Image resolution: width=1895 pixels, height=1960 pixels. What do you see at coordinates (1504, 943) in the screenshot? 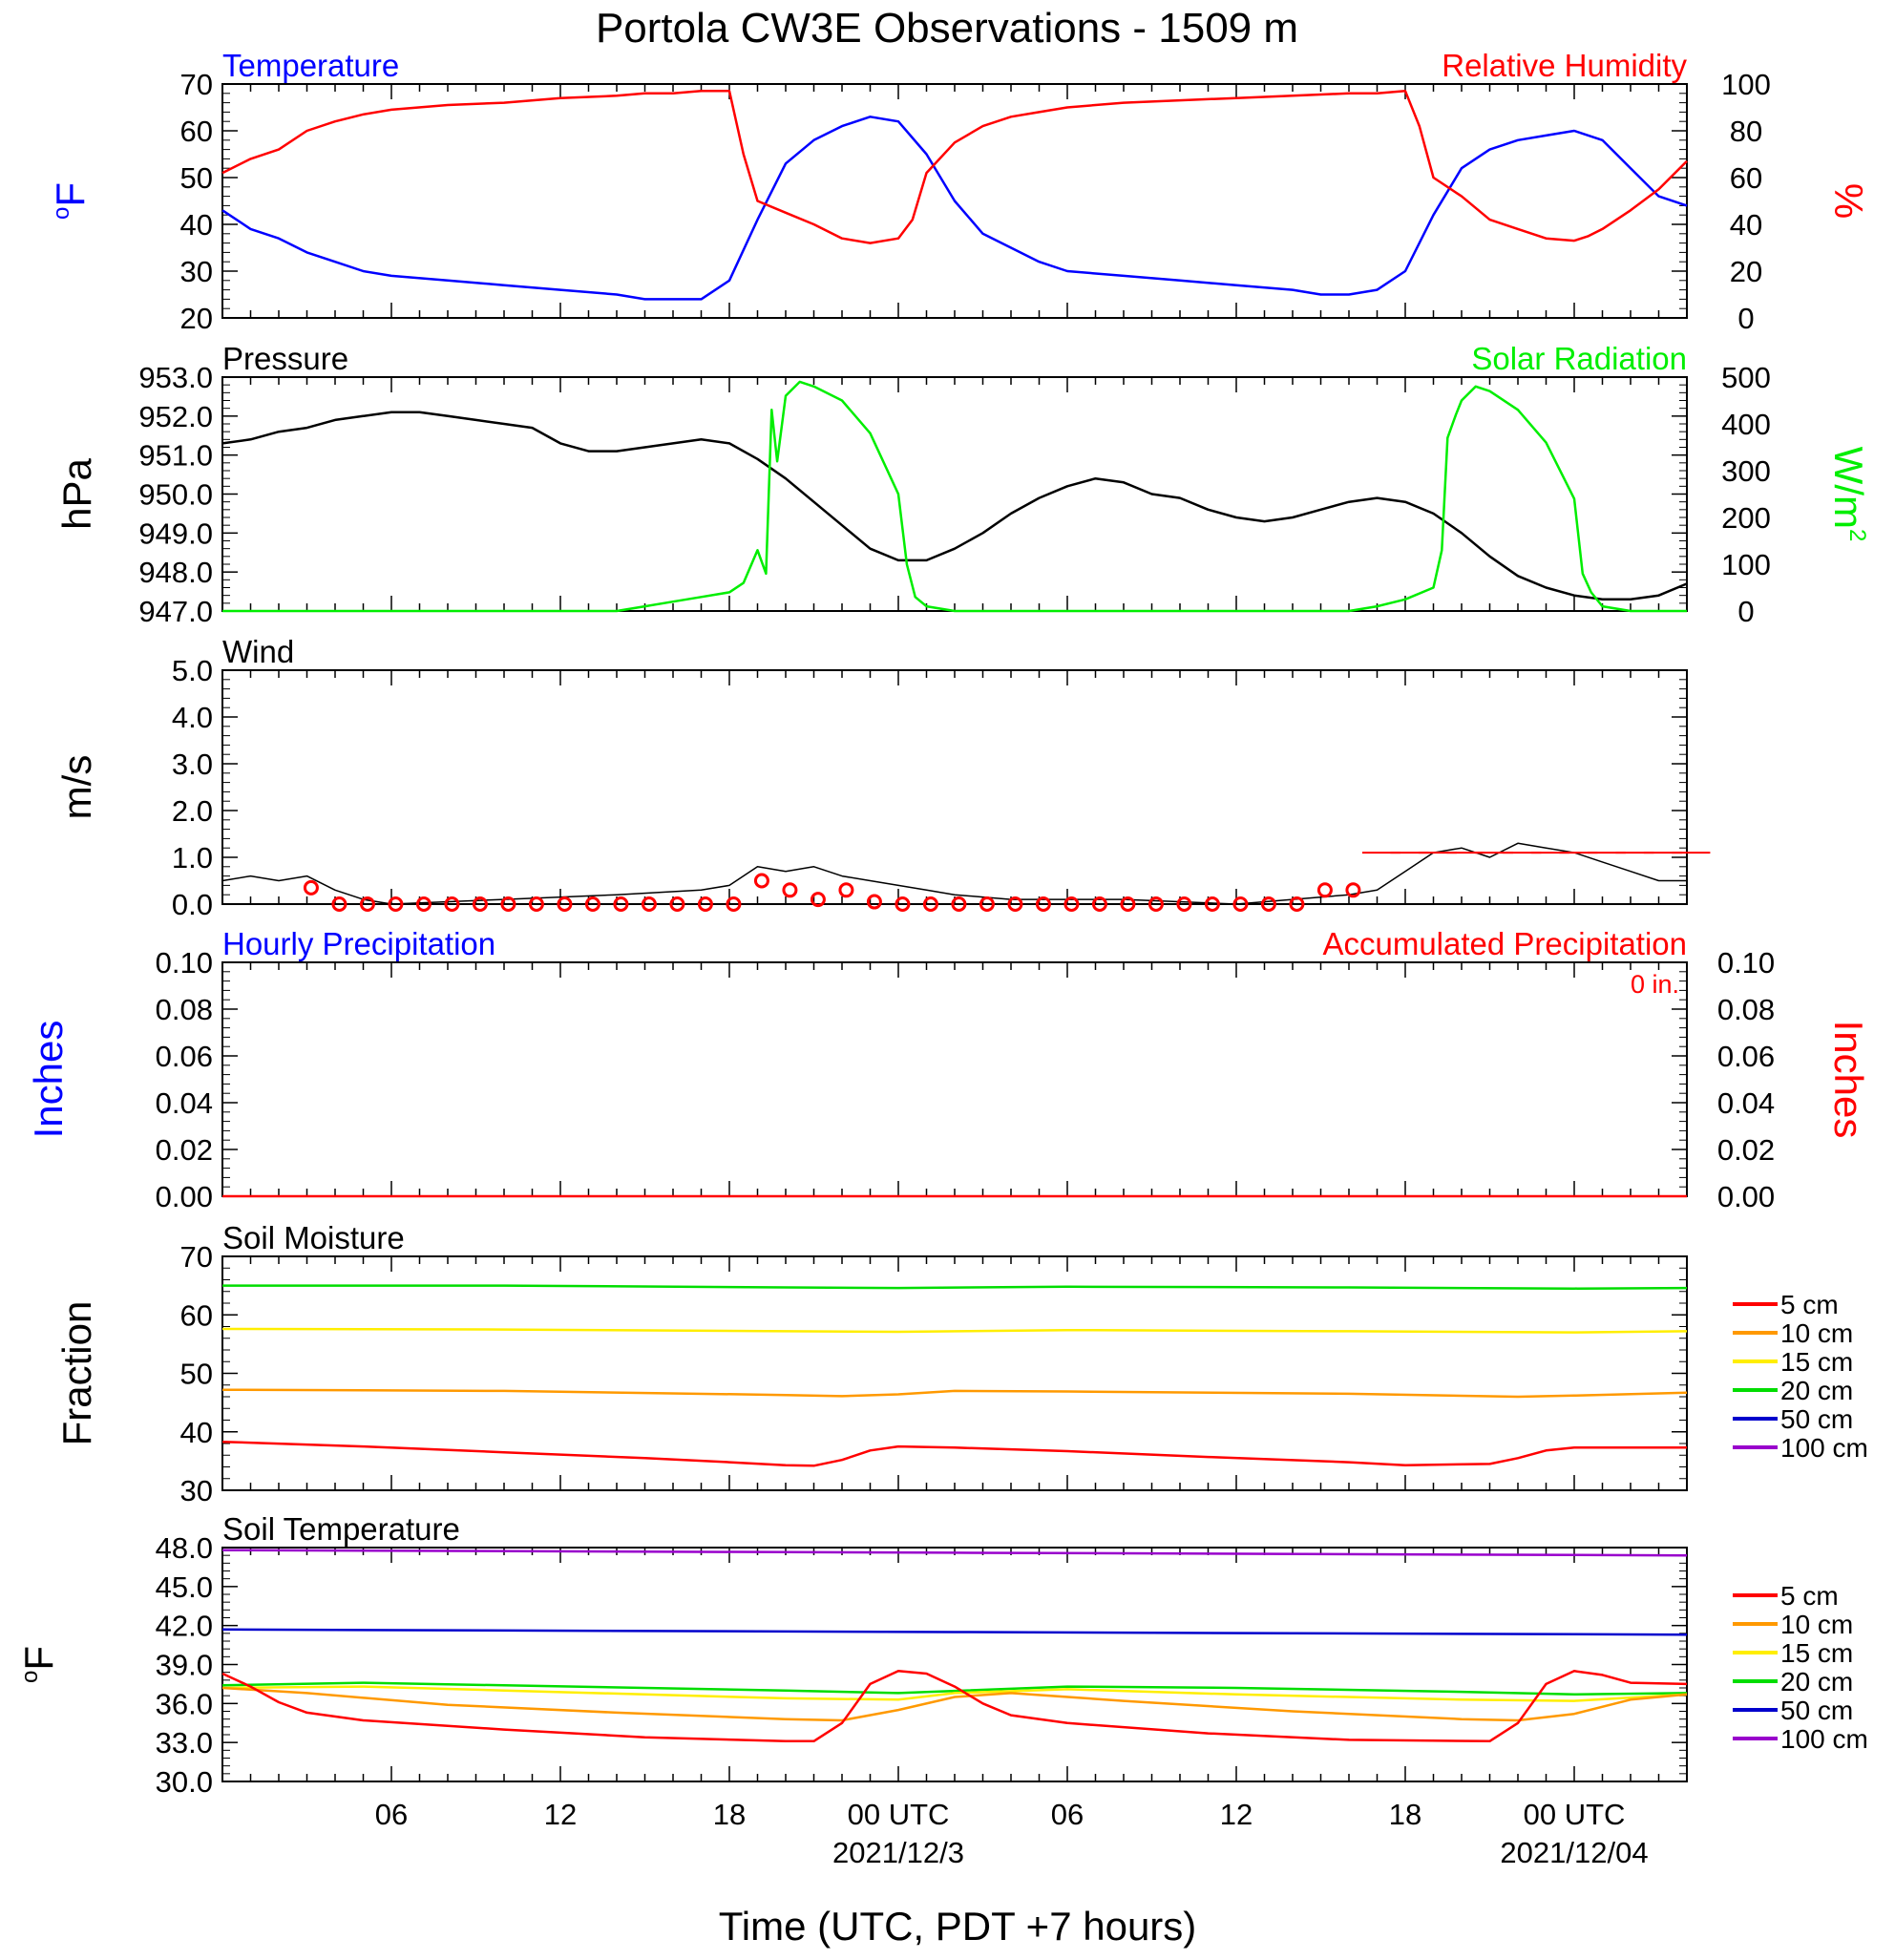
I see `panel-title-right: Accumulated Precipitation` at bounding box center [1504, 943].